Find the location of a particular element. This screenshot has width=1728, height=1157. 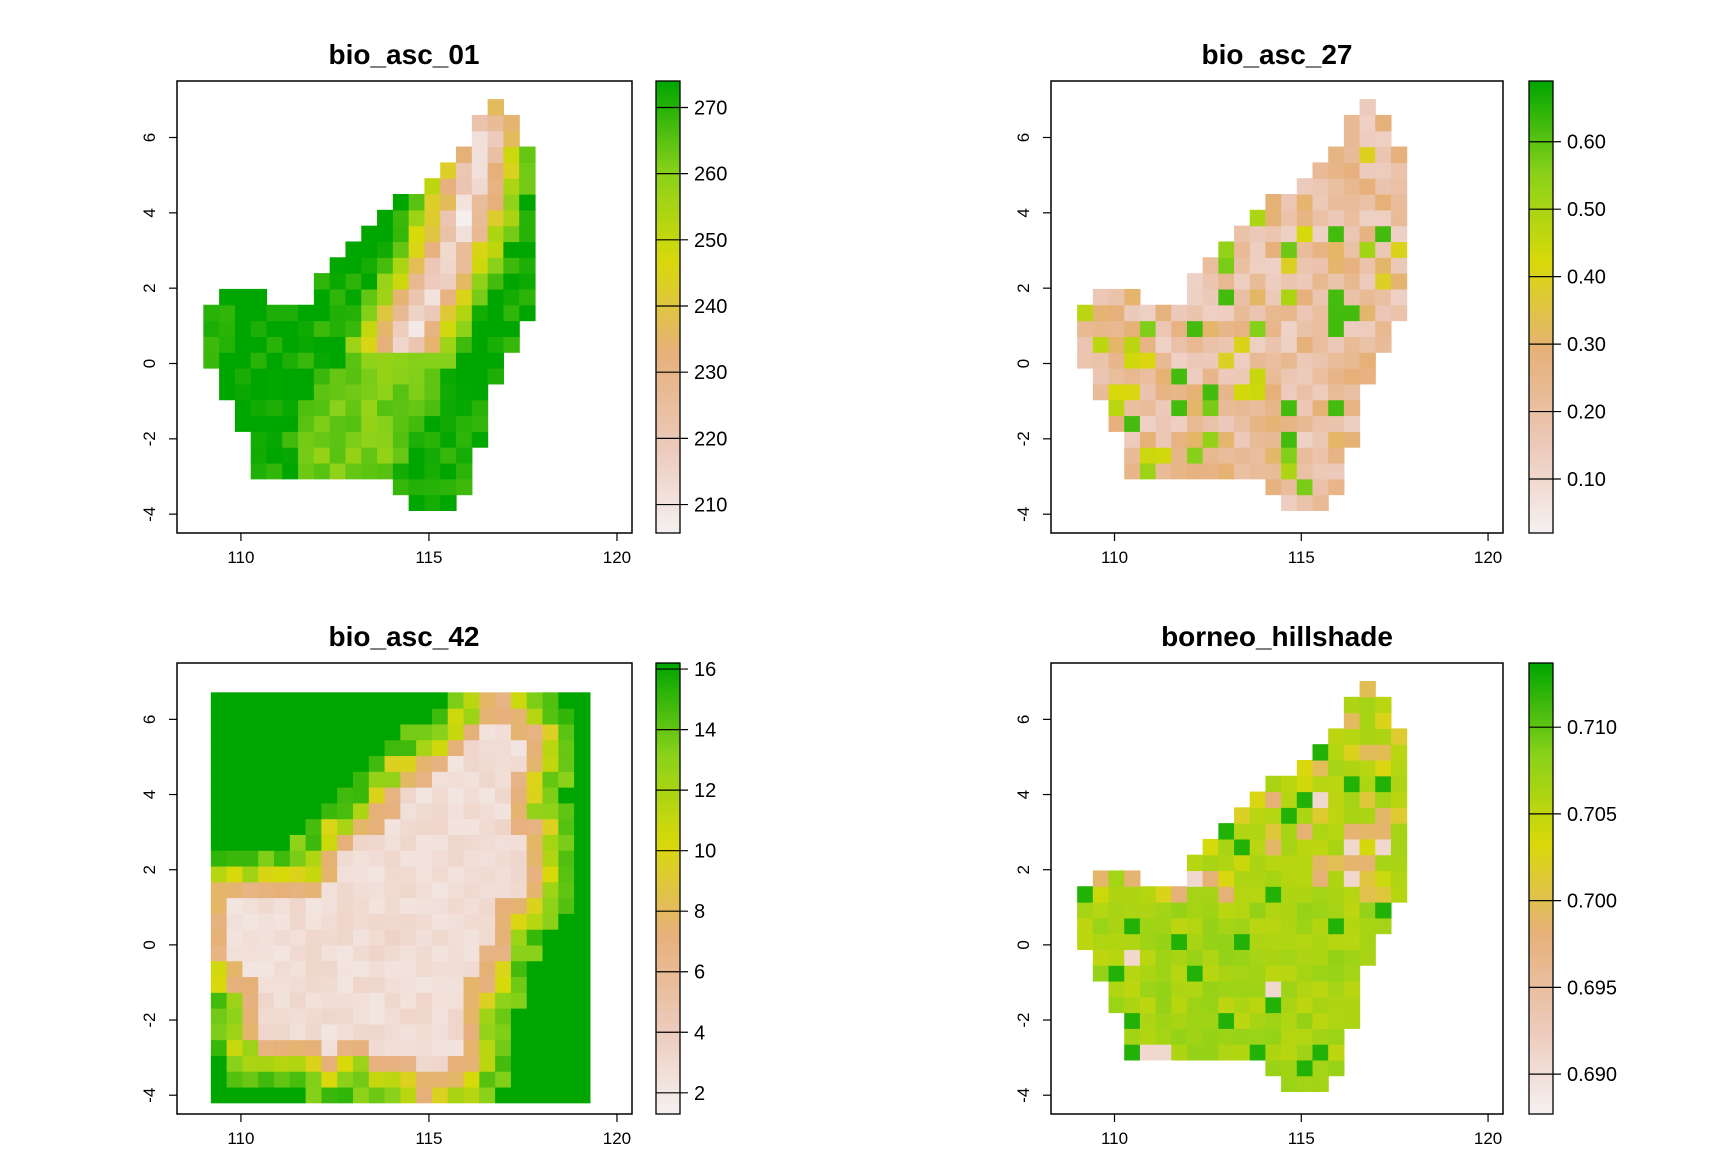

legend-tick-label: 250 is located at coordinates (710, 241).